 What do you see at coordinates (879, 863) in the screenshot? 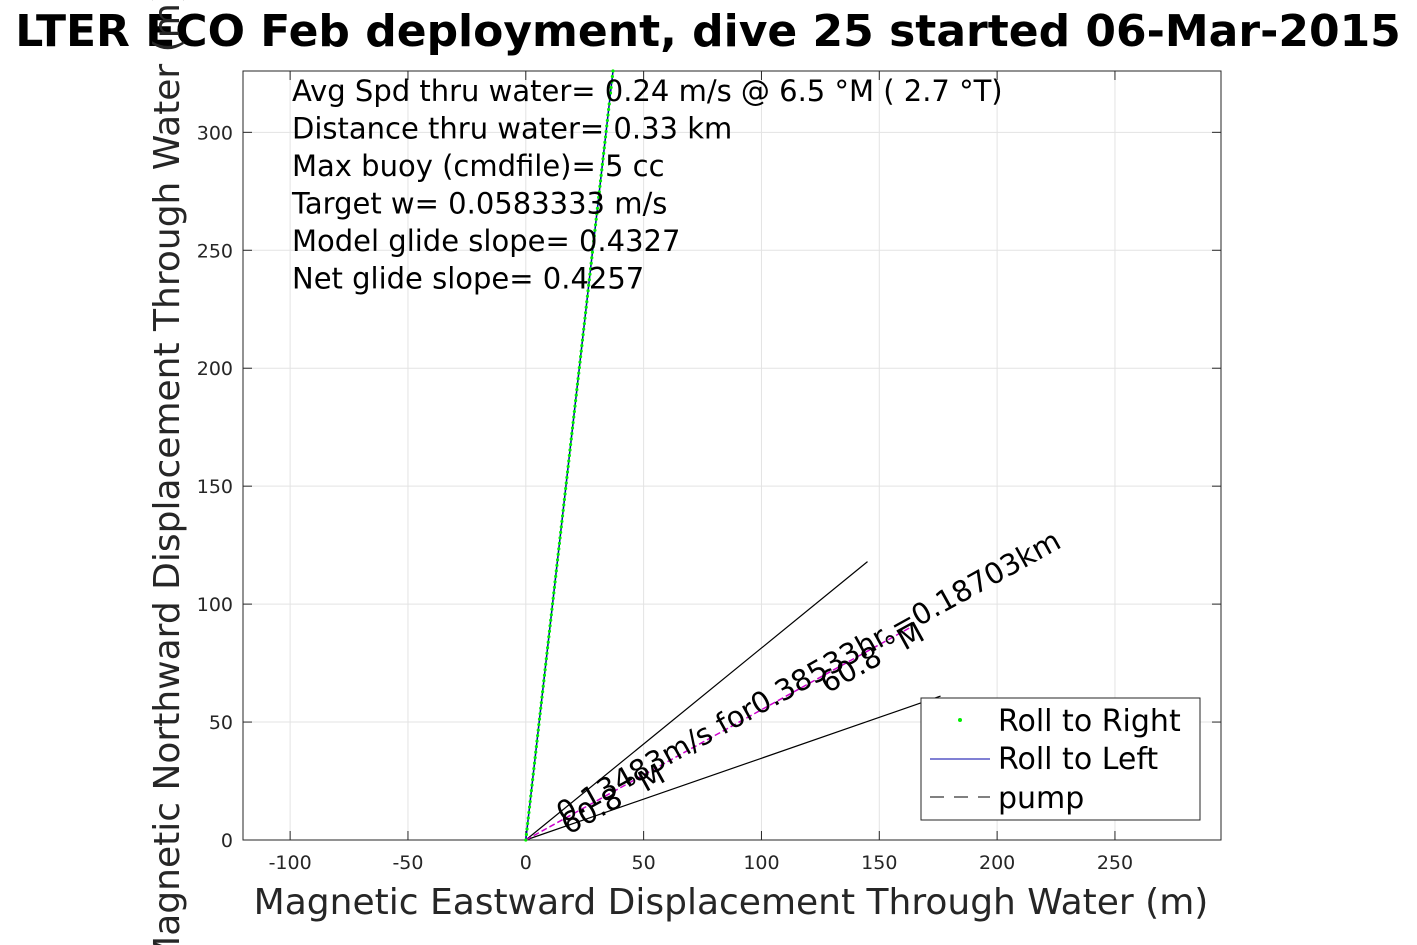
I see `x-tick-label: 150` at bounding box center [879, 863].